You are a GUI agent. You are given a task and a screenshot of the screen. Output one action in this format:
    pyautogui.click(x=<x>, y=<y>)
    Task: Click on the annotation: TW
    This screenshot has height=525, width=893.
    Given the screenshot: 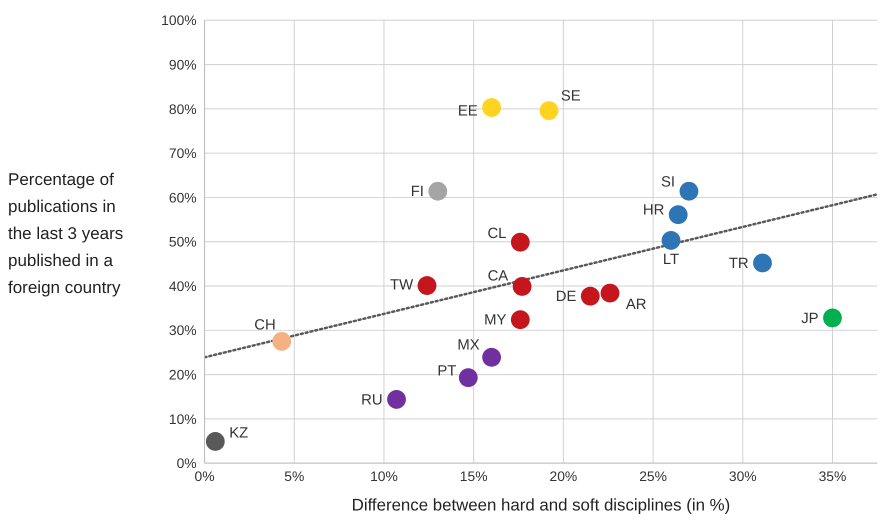 What is the action you would take?
    pyautogui.click(x=401, y=286)
    